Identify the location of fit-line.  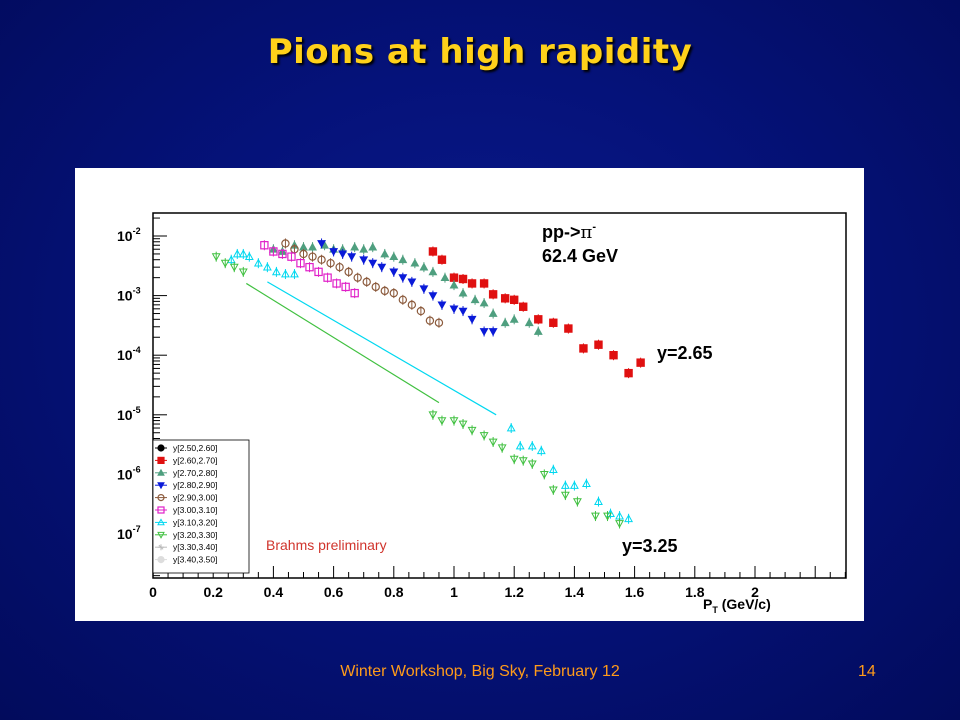
(382, 348).